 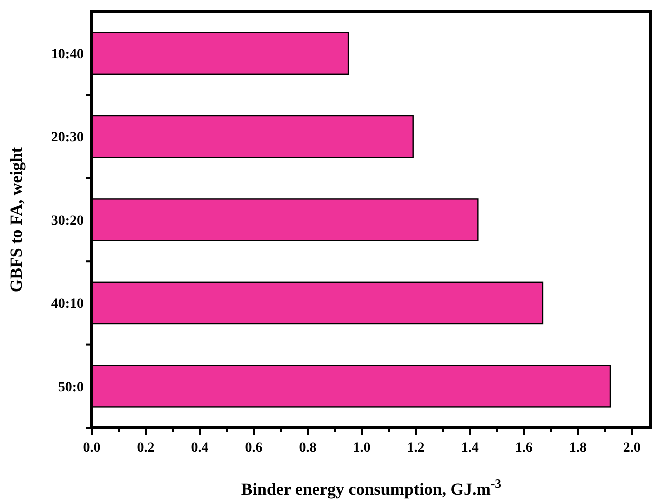 What do you see at coordinates (578, 448) in the screenshot?
I see `x-tick-label: 1.8` at bounding box center [578, 448].